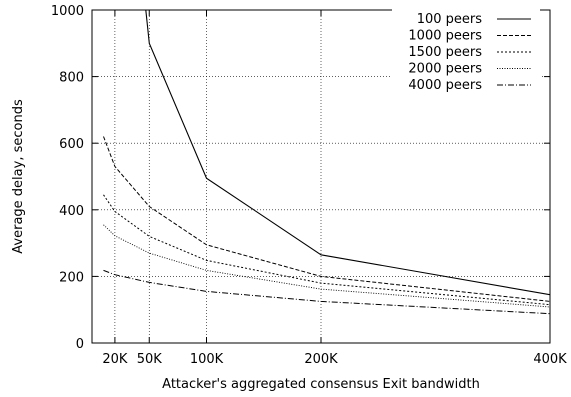 Image resolution: width=571 pixels, height=397 pixels. What do you see at coordinates (445, 85) in the screenshot?
I see `legend-label: 4000 peers` at bounding box center [445, 85].